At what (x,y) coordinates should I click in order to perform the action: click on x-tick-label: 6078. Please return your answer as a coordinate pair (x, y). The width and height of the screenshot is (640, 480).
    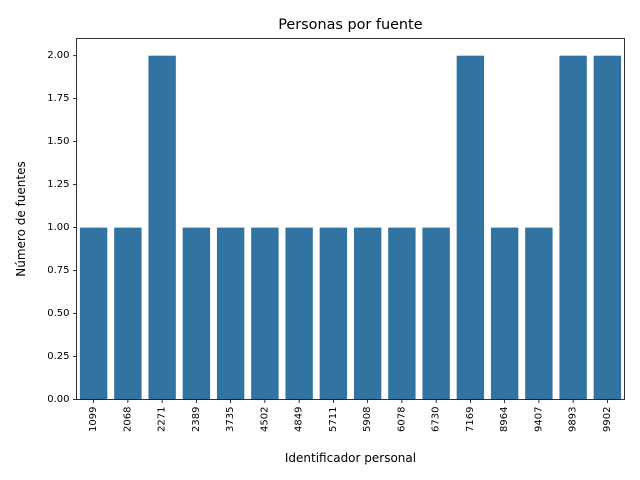
    Looking at the image, I should click on (401, 419).